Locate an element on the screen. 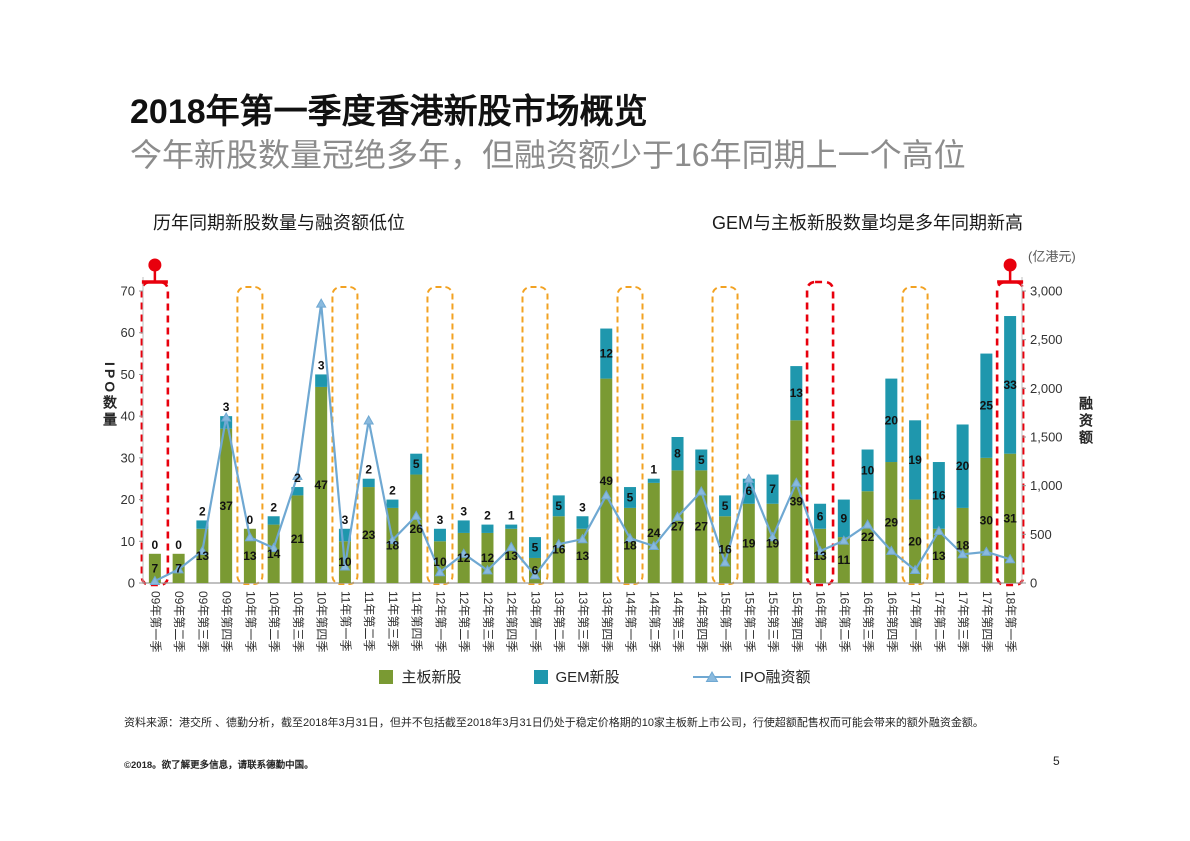  main-board-value-label: 12 is located at coordinates (464, 558).